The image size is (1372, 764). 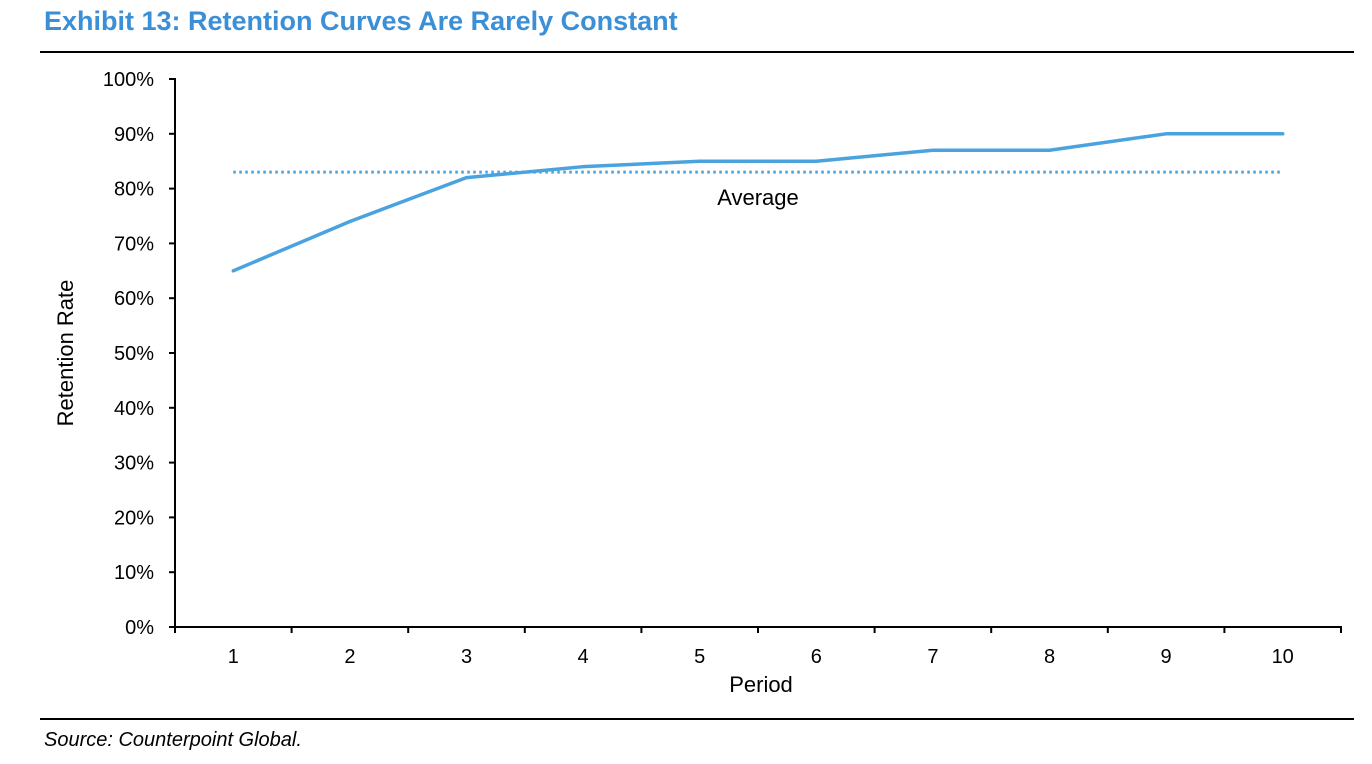 I want to click on x-tick-label: 10, so click(x=1283, y=657).